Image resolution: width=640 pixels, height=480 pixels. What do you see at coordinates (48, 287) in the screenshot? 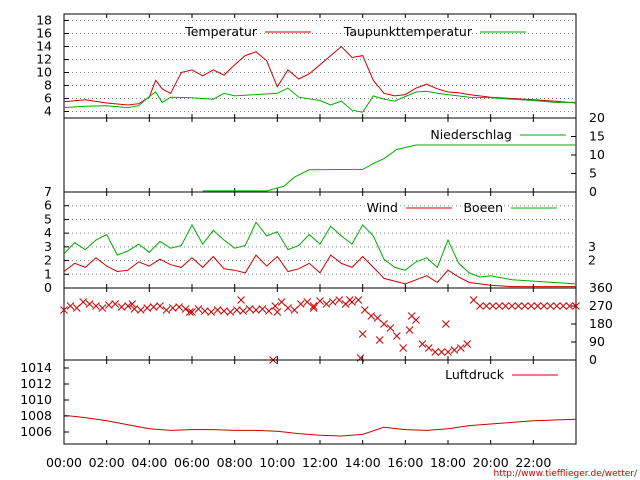
I see `y-tick-label: 0` at bounding box center [48, 287].